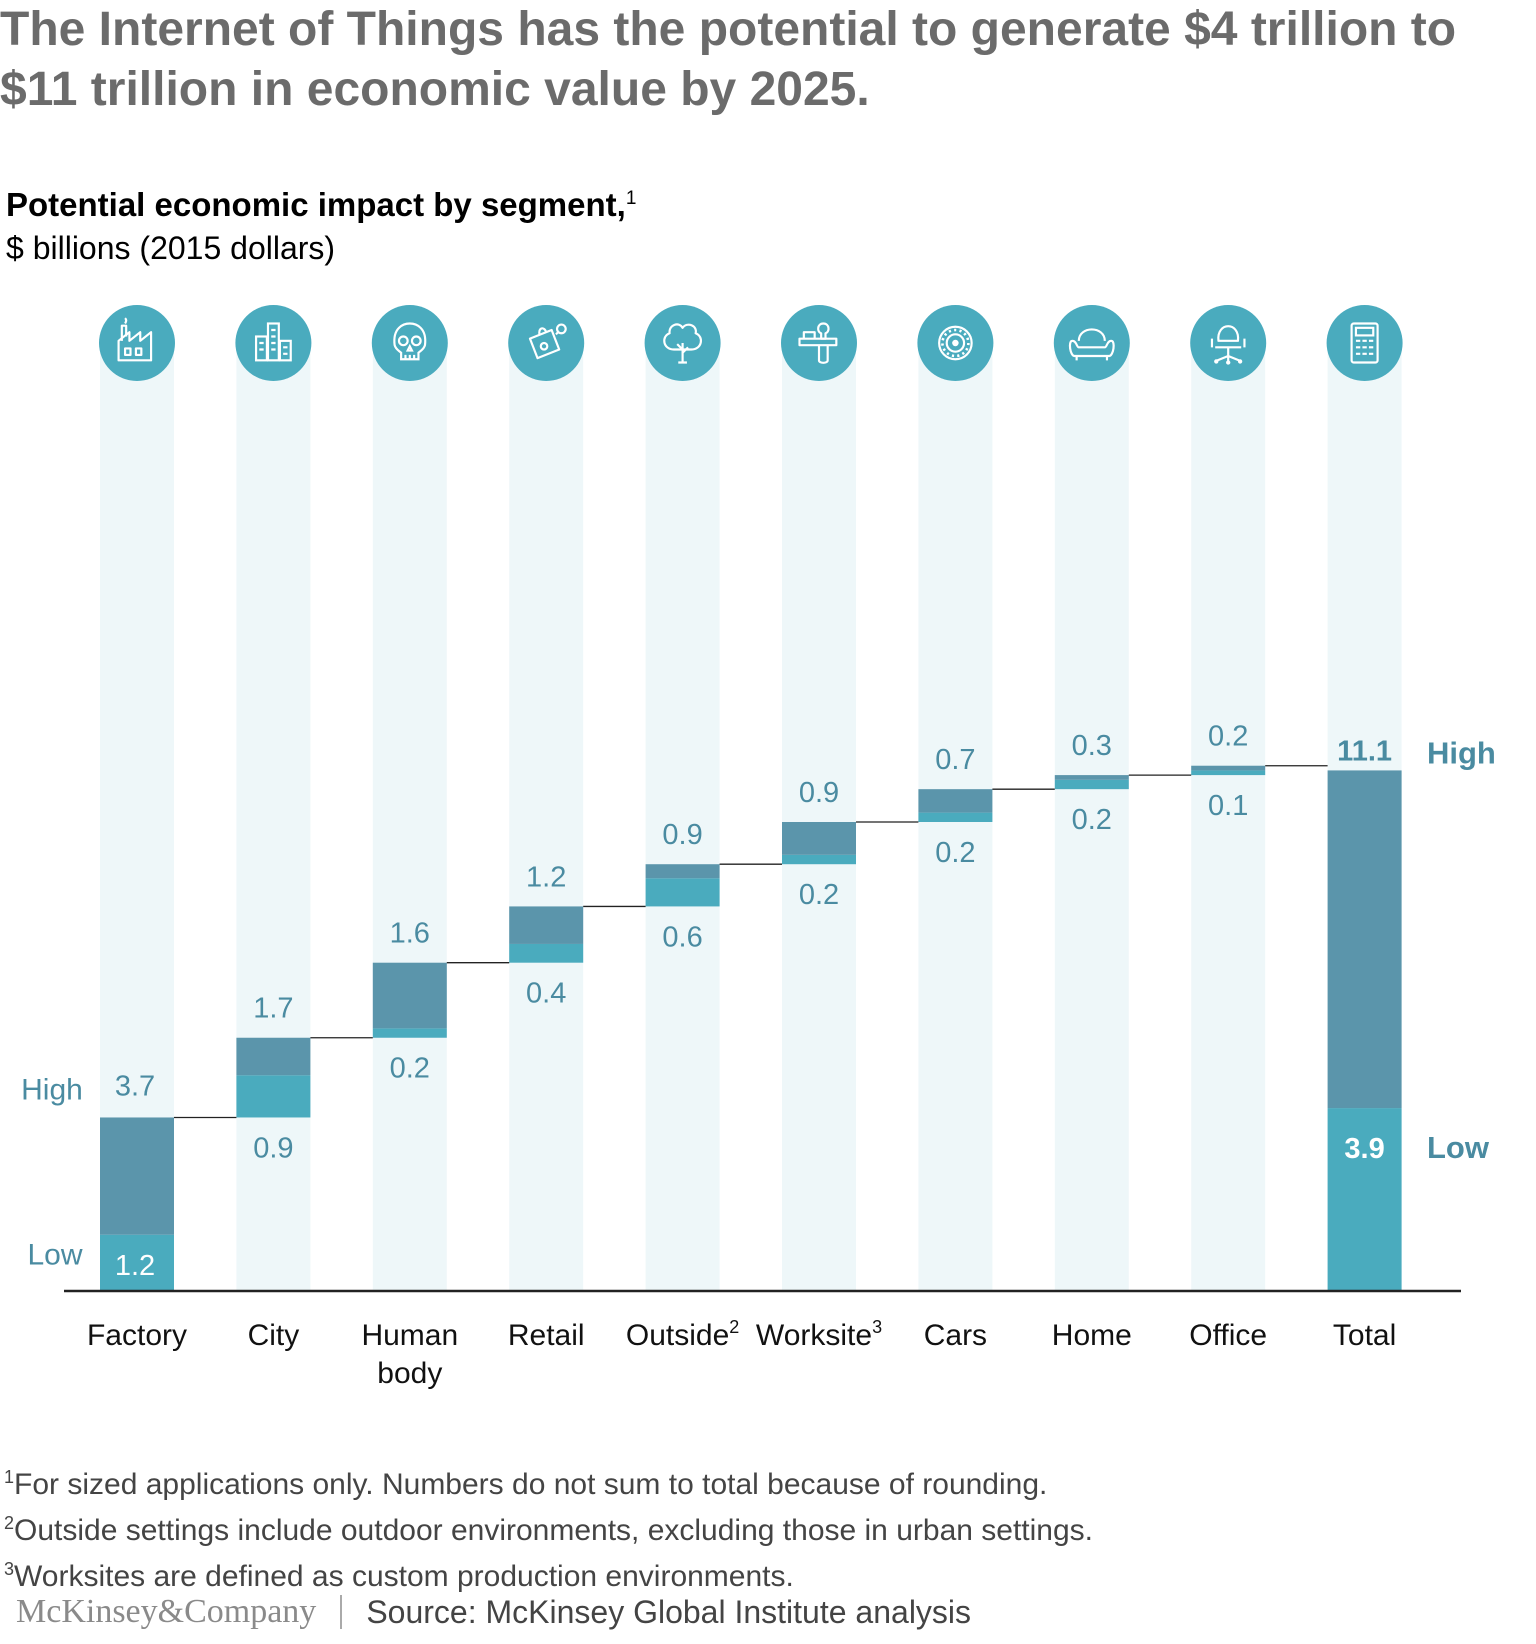 The image size is (1536, 1644). What do you see at coordinates (273, 1056) in the screenshot?
I see `bar-high-city` at bounding box center [273, 1056].